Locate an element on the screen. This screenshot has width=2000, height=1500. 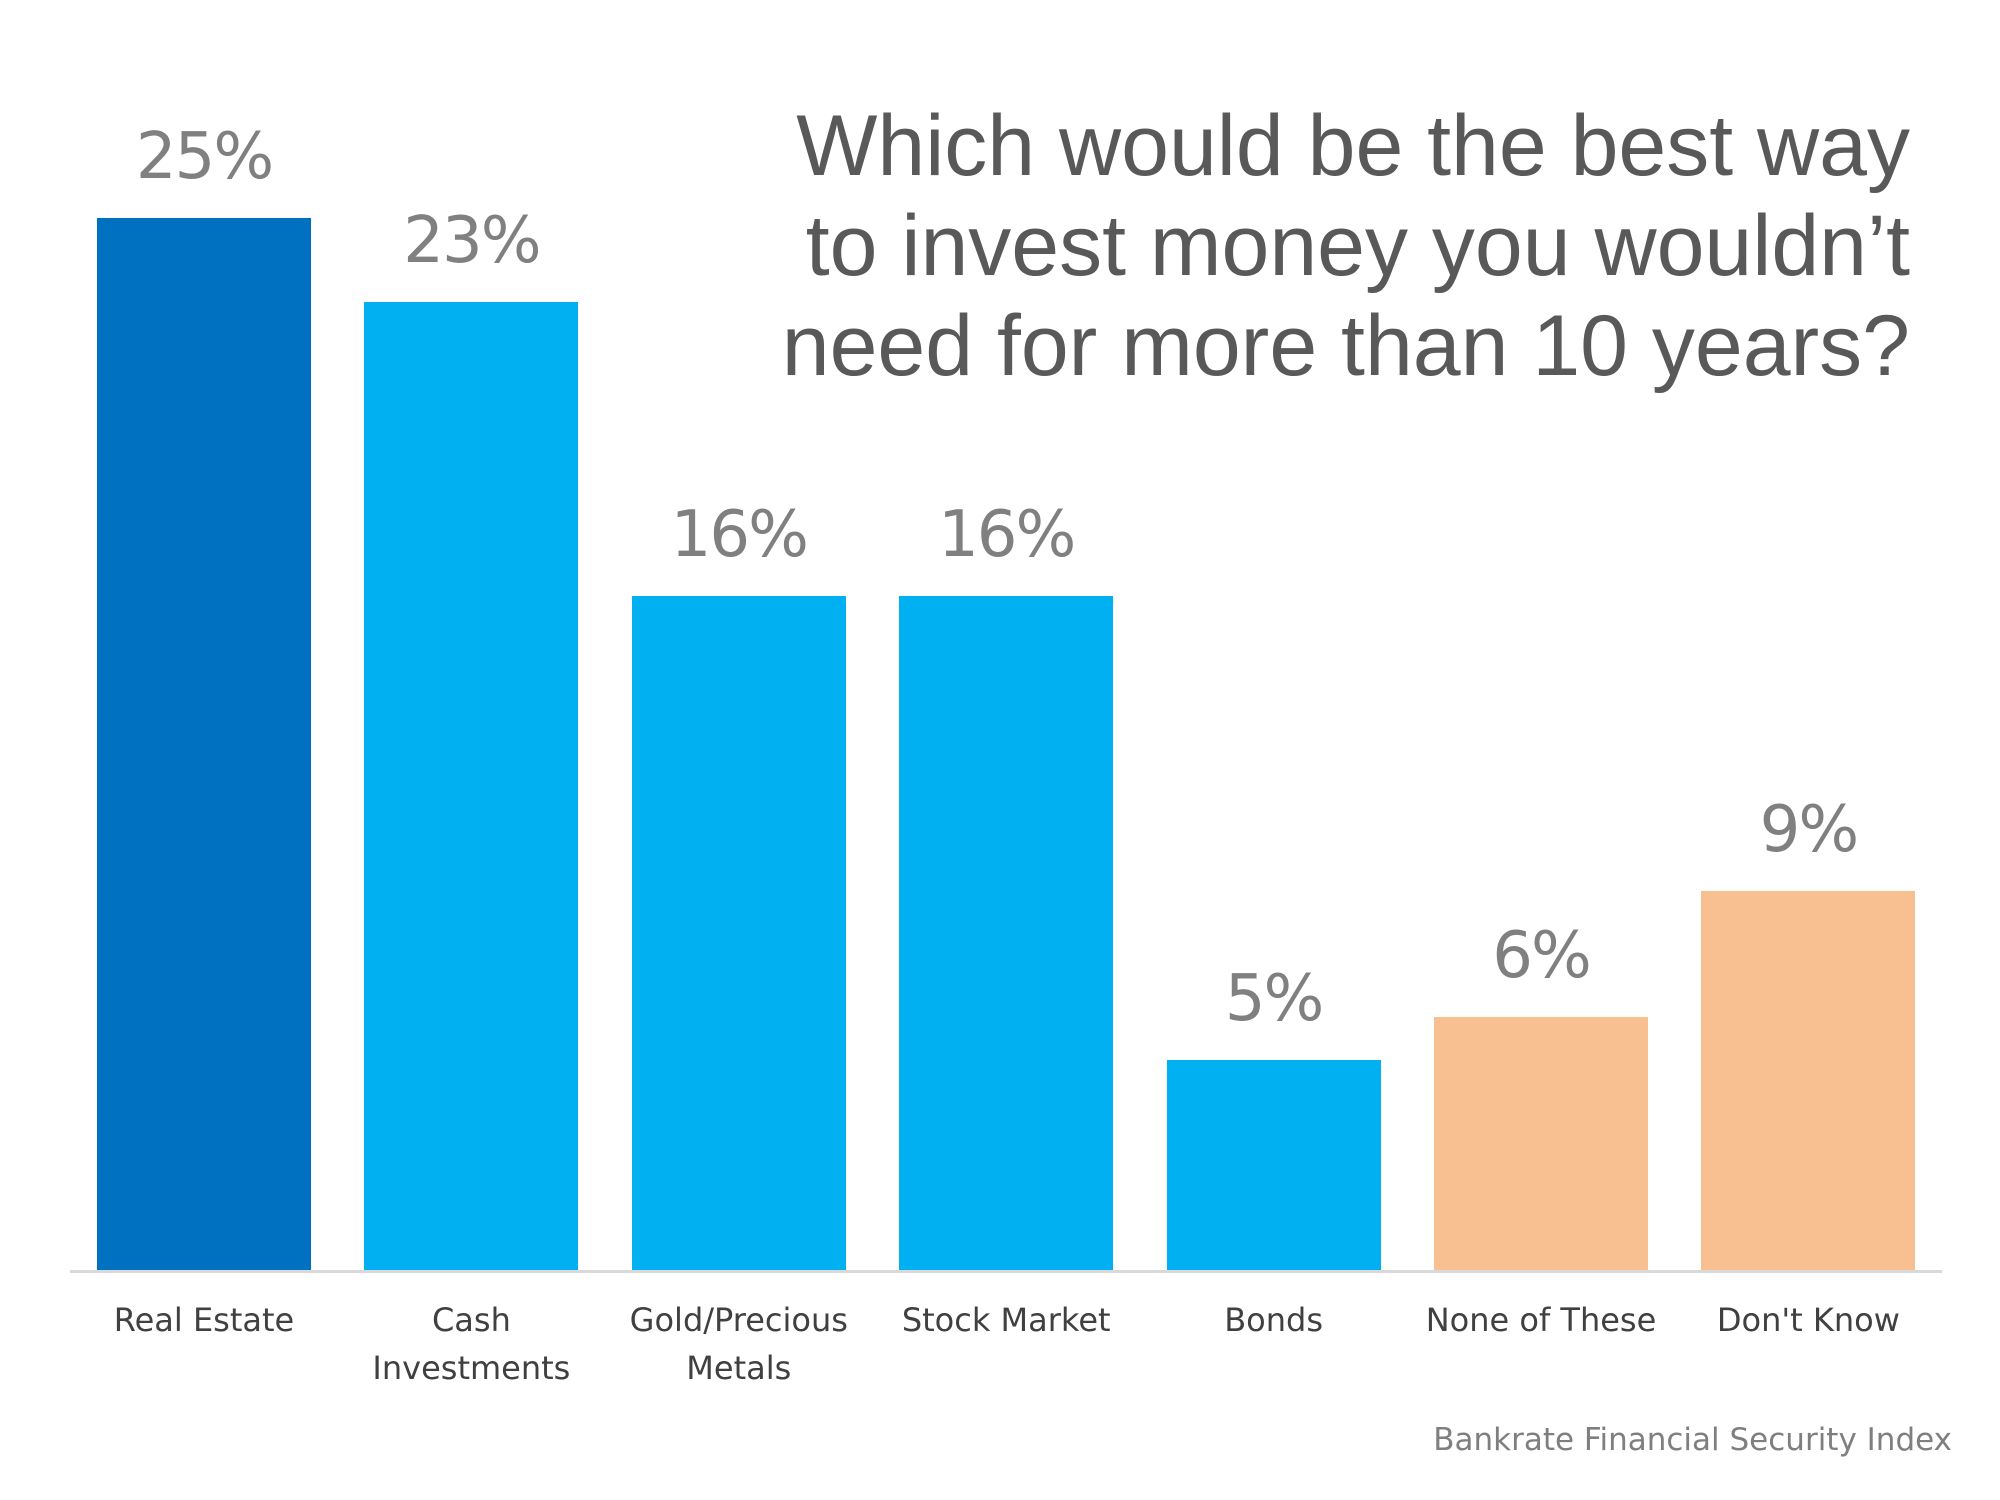
category-label: Stock Market is located at coordinates (1006, 1320).